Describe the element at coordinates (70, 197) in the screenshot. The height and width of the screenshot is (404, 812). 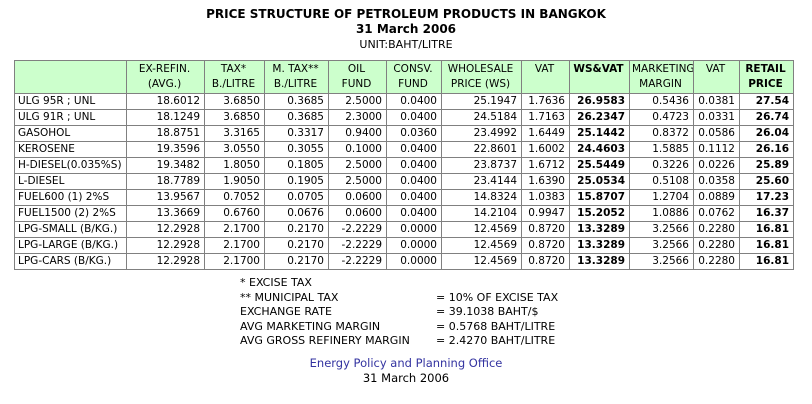
I see `row-label: FUEL600 (1) 2%S` at that location.